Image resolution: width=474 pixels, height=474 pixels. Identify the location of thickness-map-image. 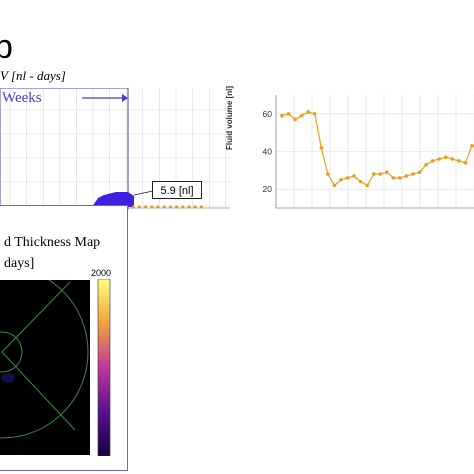
(45, 367).